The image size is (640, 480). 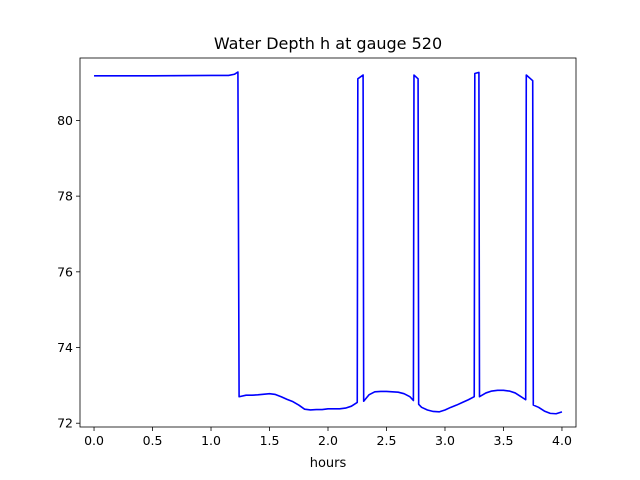 I want to click on x-axis-ticks: 0.0 0.5 1.0 1.5 2.0 2.5 3.0 3.5 4.0, so click(x=328, y=437).